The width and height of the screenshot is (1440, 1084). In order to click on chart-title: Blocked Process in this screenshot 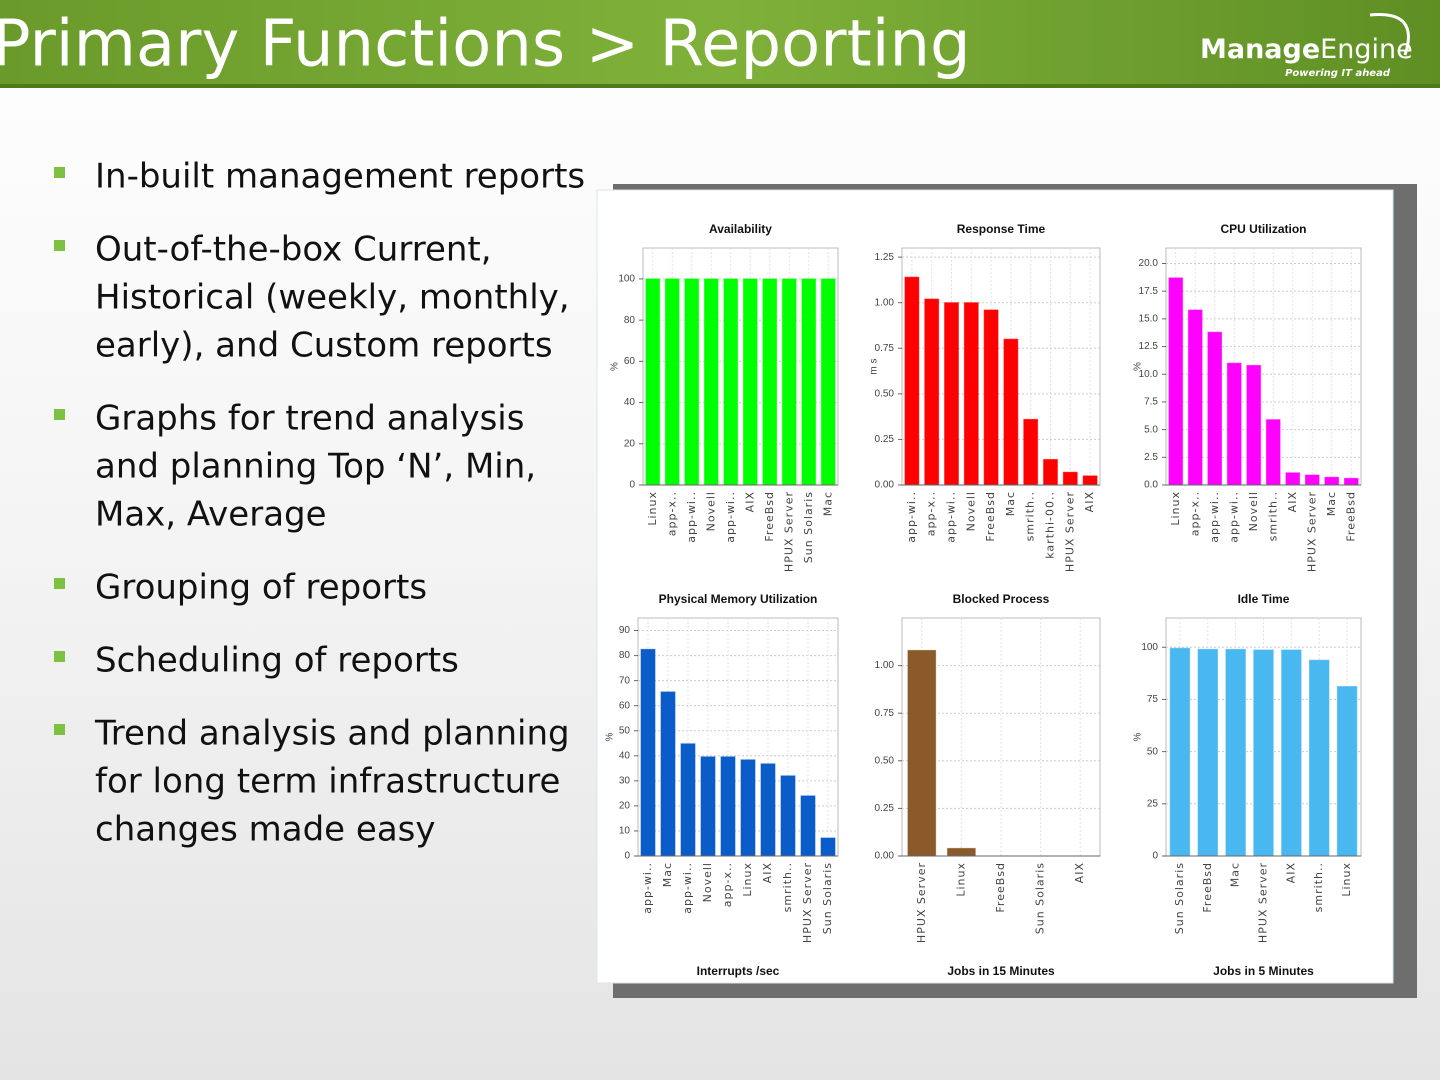, I will do `click(1001, 599)`.